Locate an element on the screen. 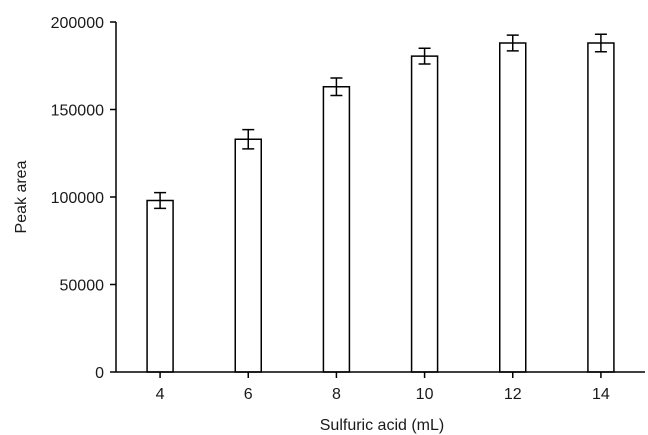 This screenshot has width=648, height=435. x-axis-ticks: 4 6 8 10 12 14 is located at coordinates (383, 387).